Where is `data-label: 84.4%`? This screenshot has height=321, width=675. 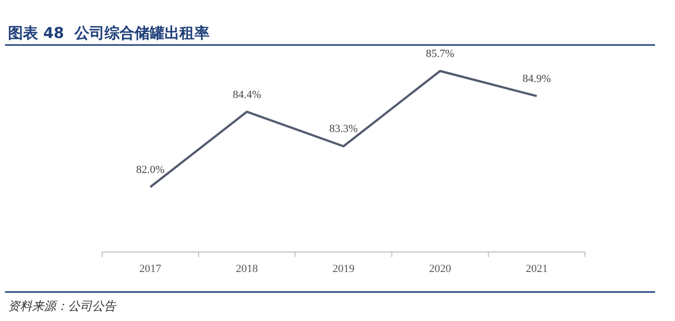
data-label: 84.4% is located at coordinates (247, 94).